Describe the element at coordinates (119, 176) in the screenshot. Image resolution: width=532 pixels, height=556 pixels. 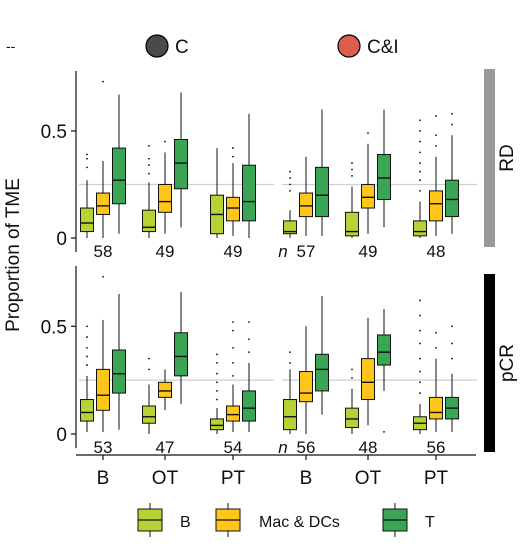
I see `box-RD-C-B-s2-box` at that location.